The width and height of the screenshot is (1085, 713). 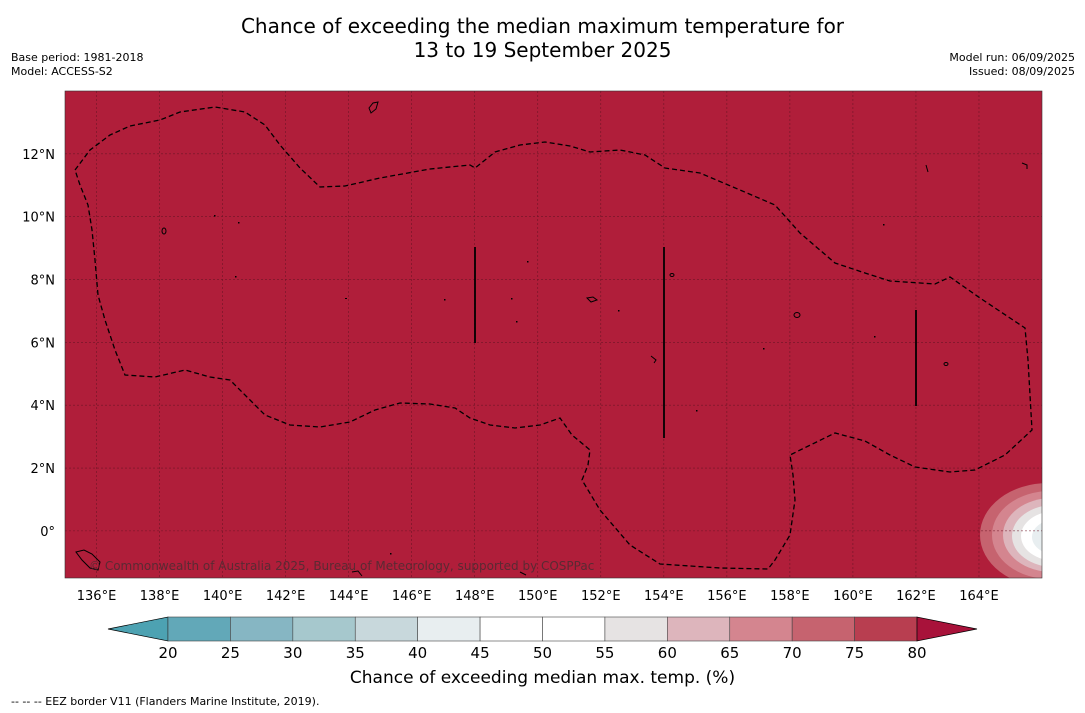 What do you see at coordinates (160, 596) in the screenshot?
I see `longitude-label: 138°E` at bounding box center [160, 596].